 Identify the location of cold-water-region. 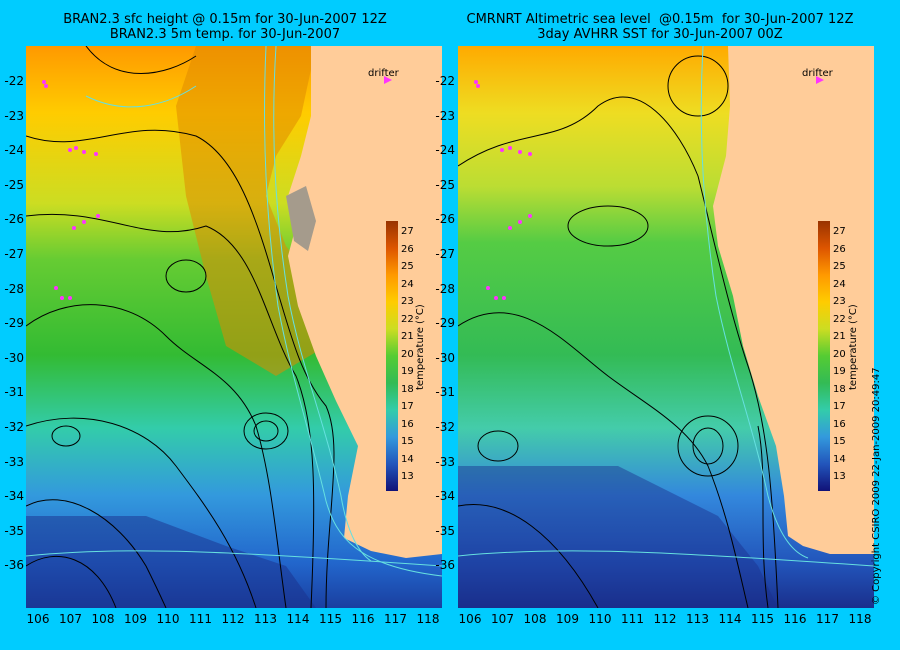
(618, 537).